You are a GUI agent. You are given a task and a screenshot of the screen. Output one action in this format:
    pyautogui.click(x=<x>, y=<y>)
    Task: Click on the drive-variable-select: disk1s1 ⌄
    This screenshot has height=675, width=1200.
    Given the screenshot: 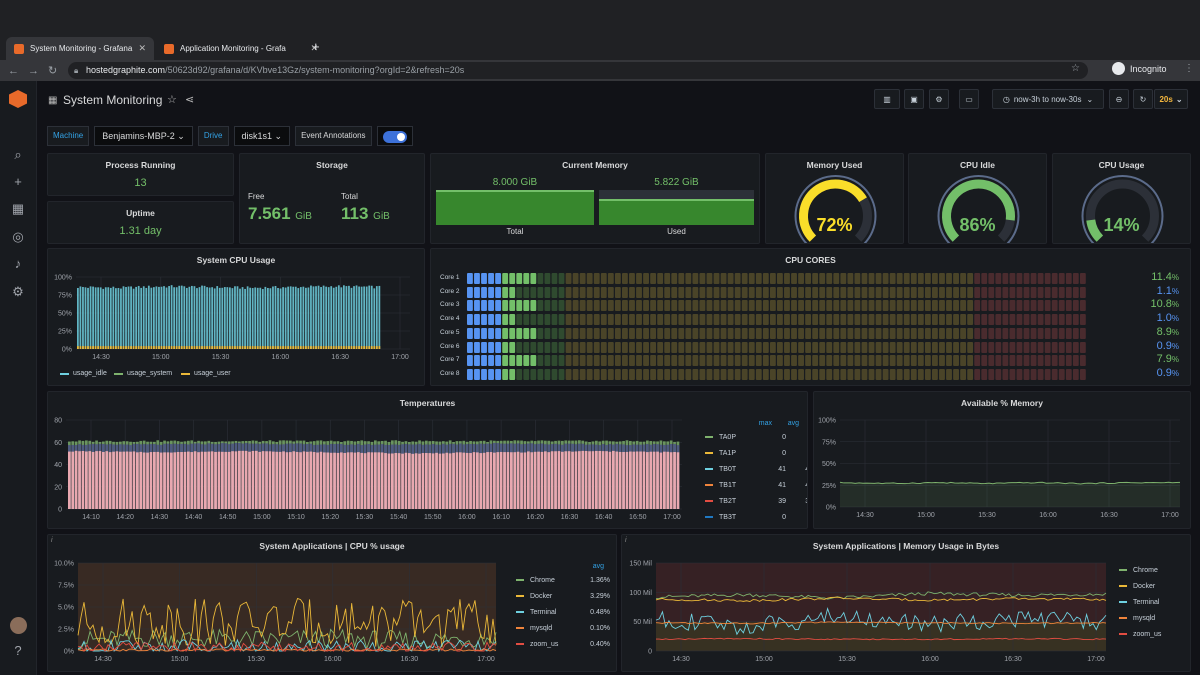 What is the action you would take?
    pyautogui.click(x=262, y=136)
    